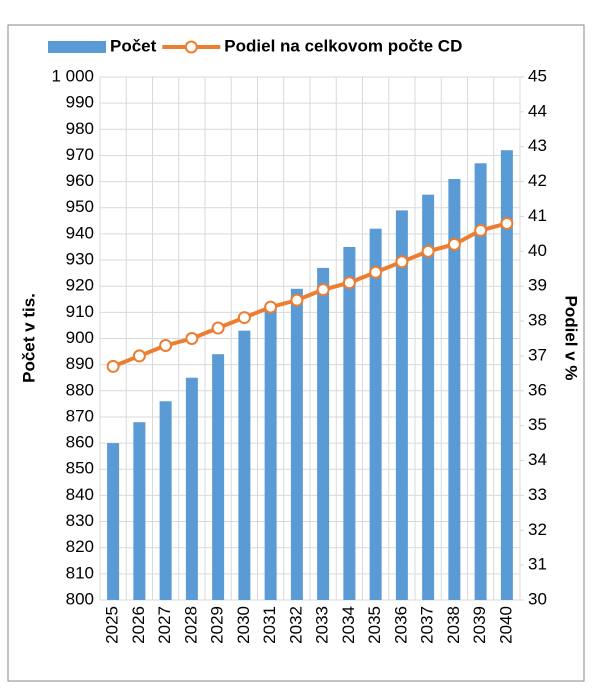 This screenshot has width=592, height=691. What do you see at coordinates (537, 424) in the screenshot?
I see `y2-tick-label: 35` at bounding box center [537, 424].